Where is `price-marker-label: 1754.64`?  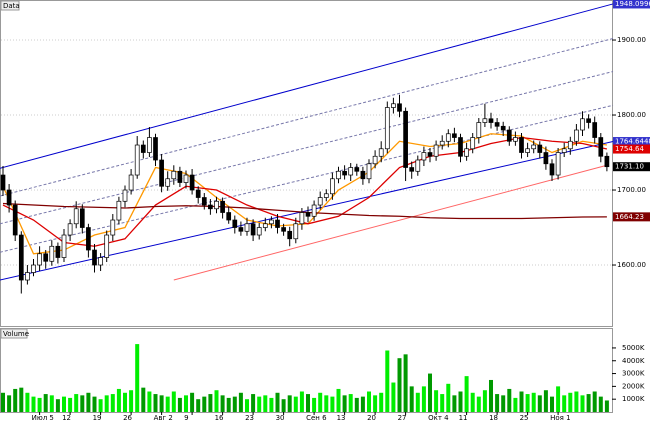
price-marker-label: 1754.64 is located at coordinates (629, 149).